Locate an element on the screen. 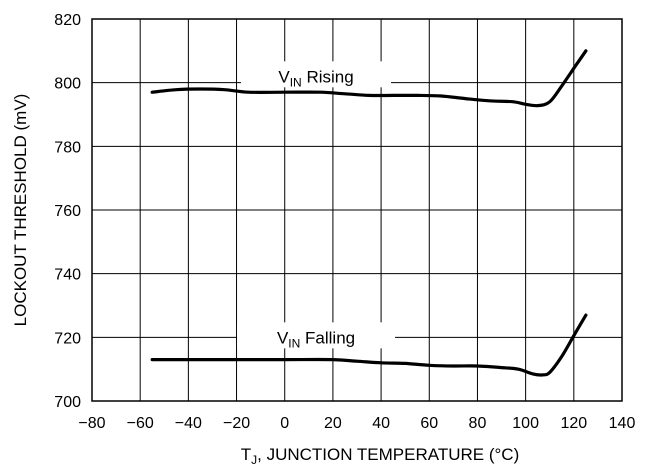 The image size is (662, 470). series-label-rest: Rising is located at coordinates (328, 76).